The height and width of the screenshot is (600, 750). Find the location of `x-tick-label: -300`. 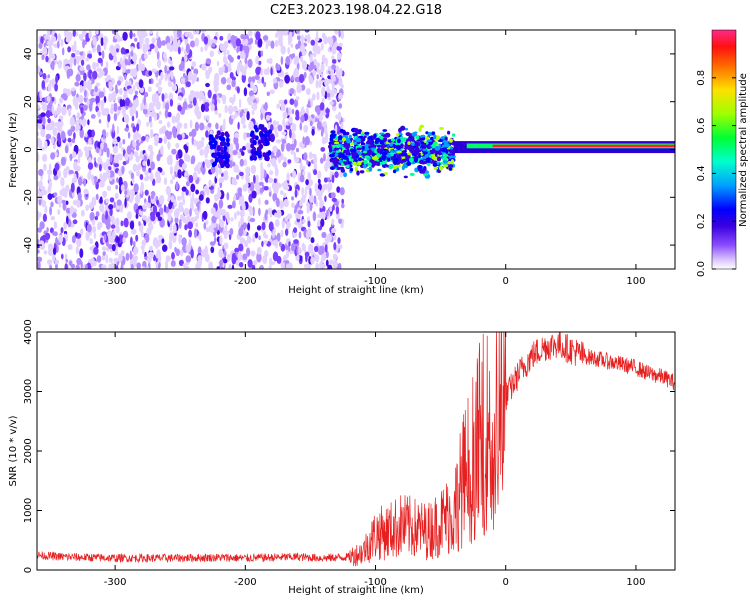

x-tick-label: -300 is located at coordinates (115, 582).